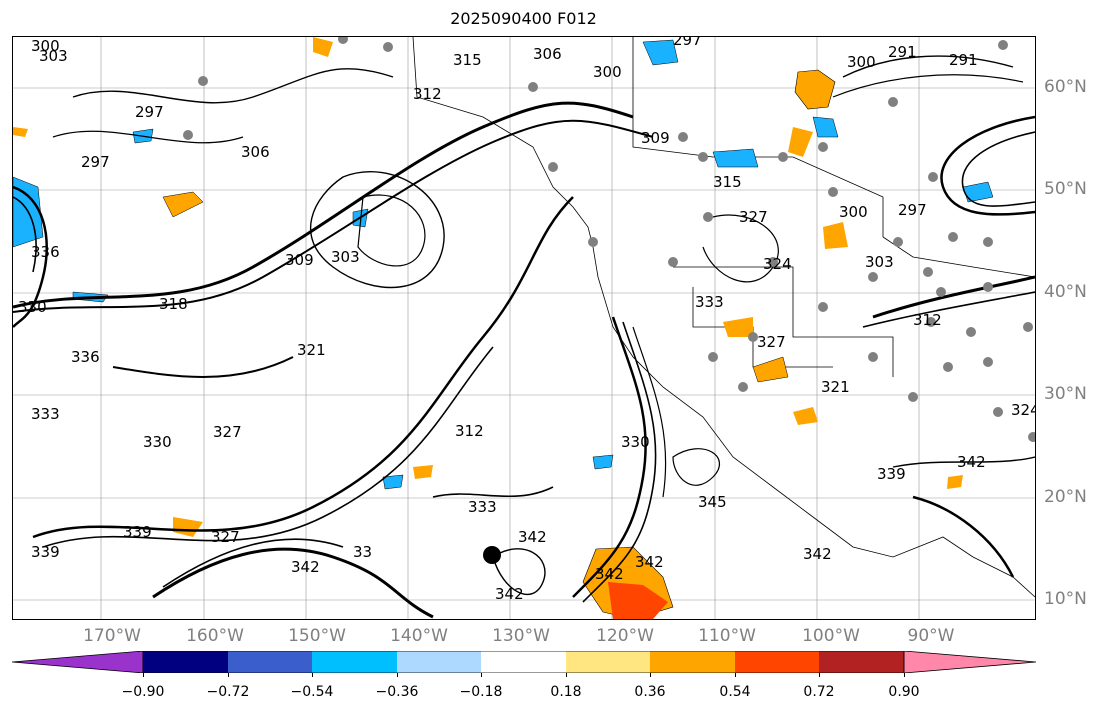  Describe the element at coordinates (1065, 497) in the screenshot. I see `latitude-label: 20°N` at that location.